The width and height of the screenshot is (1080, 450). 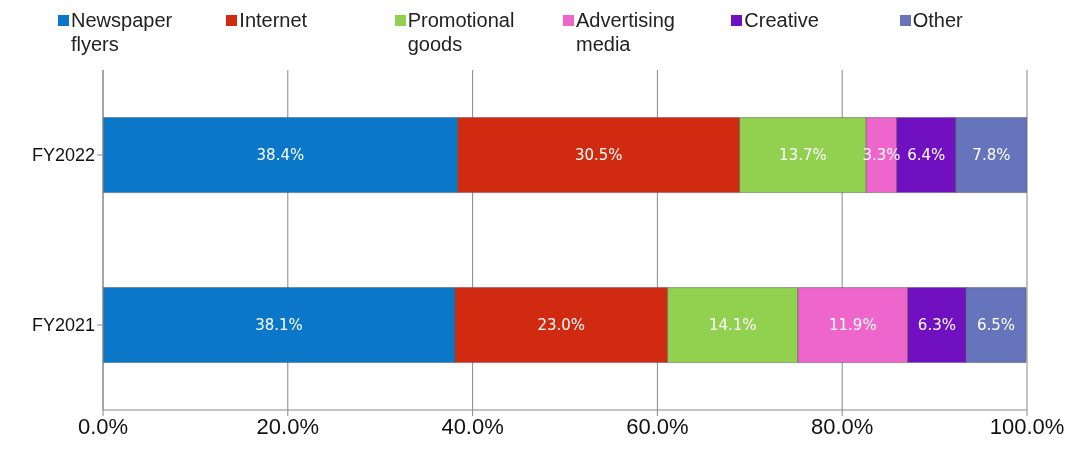 I want to click on x-tick-label: 100.0%, so click(x=1027, y=426).